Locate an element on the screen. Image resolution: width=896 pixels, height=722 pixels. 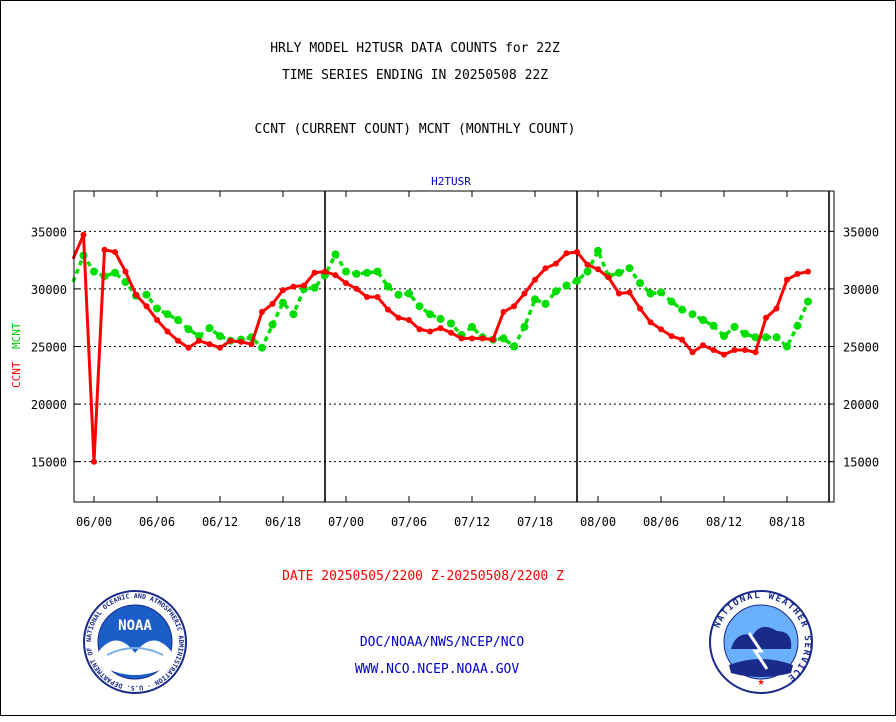
x-tick-label: 06/18 is located at coordinates (283, 522).